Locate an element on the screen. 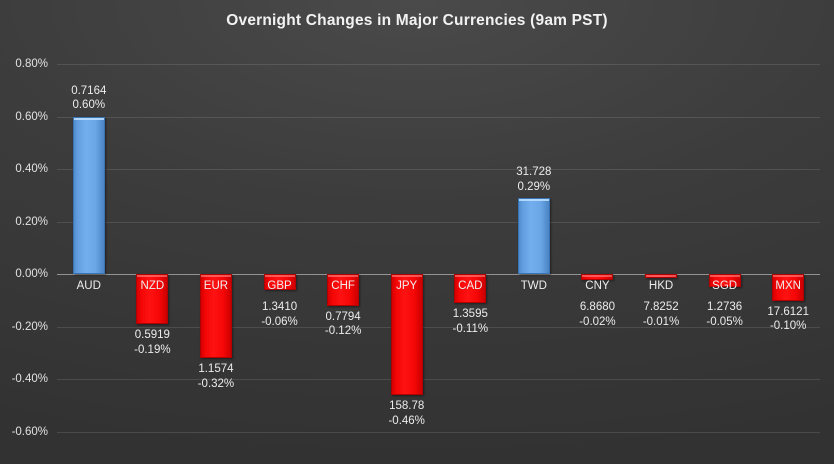 This screenshot has width=834, height=464. x-axis-label-aud: AUD is located at coordinates (88, 286).